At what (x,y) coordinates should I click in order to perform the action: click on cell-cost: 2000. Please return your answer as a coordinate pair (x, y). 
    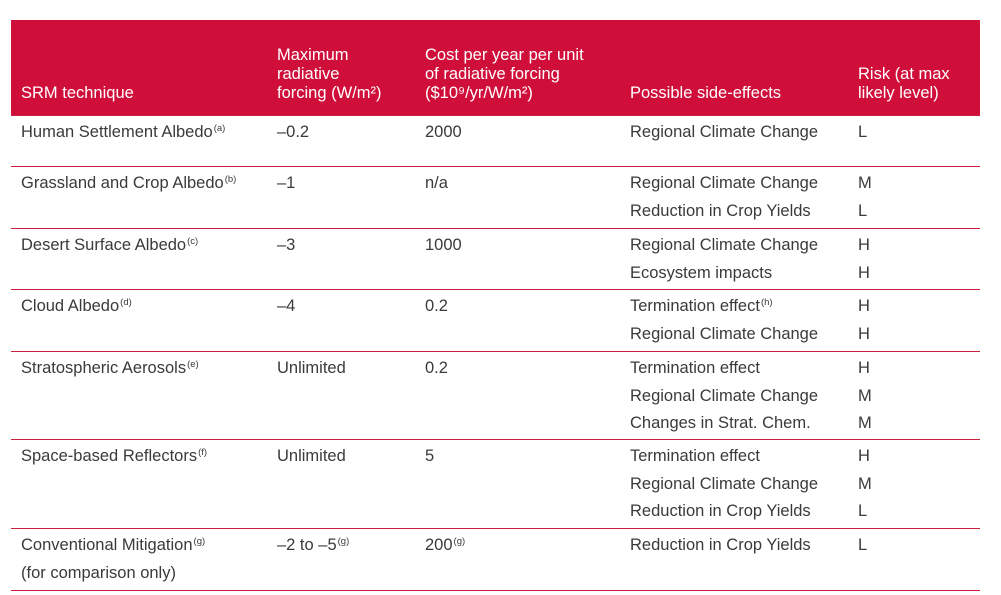
    Looking at the image, I should click on (443, 132).